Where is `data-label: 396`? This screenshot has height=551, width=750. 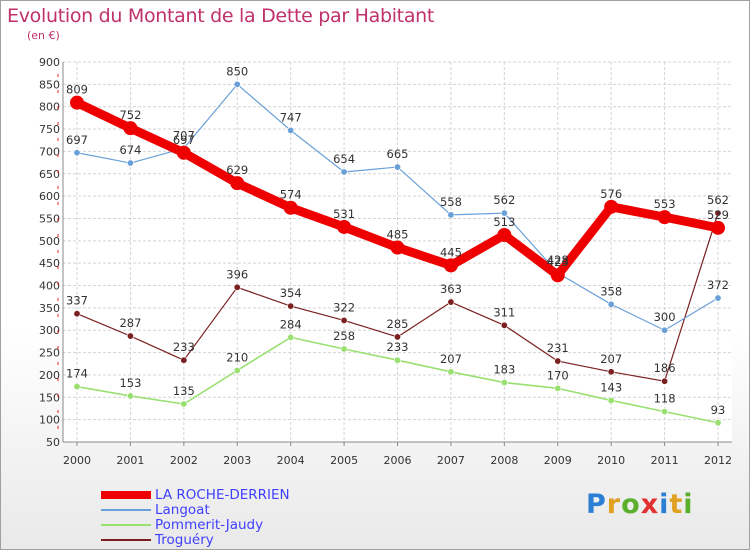 data-label: 396 is located at coordinates (237, 274).